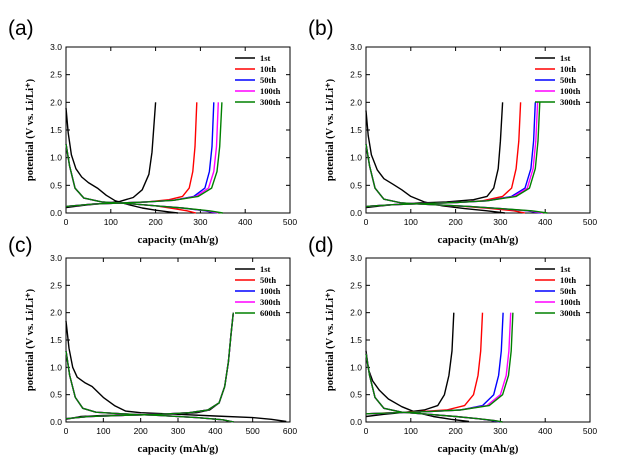 This screenshot has width=637, height=466. Describe the element at coordinates (20, 245) in the screenshot. I see `panel-label: (c)` at that location.